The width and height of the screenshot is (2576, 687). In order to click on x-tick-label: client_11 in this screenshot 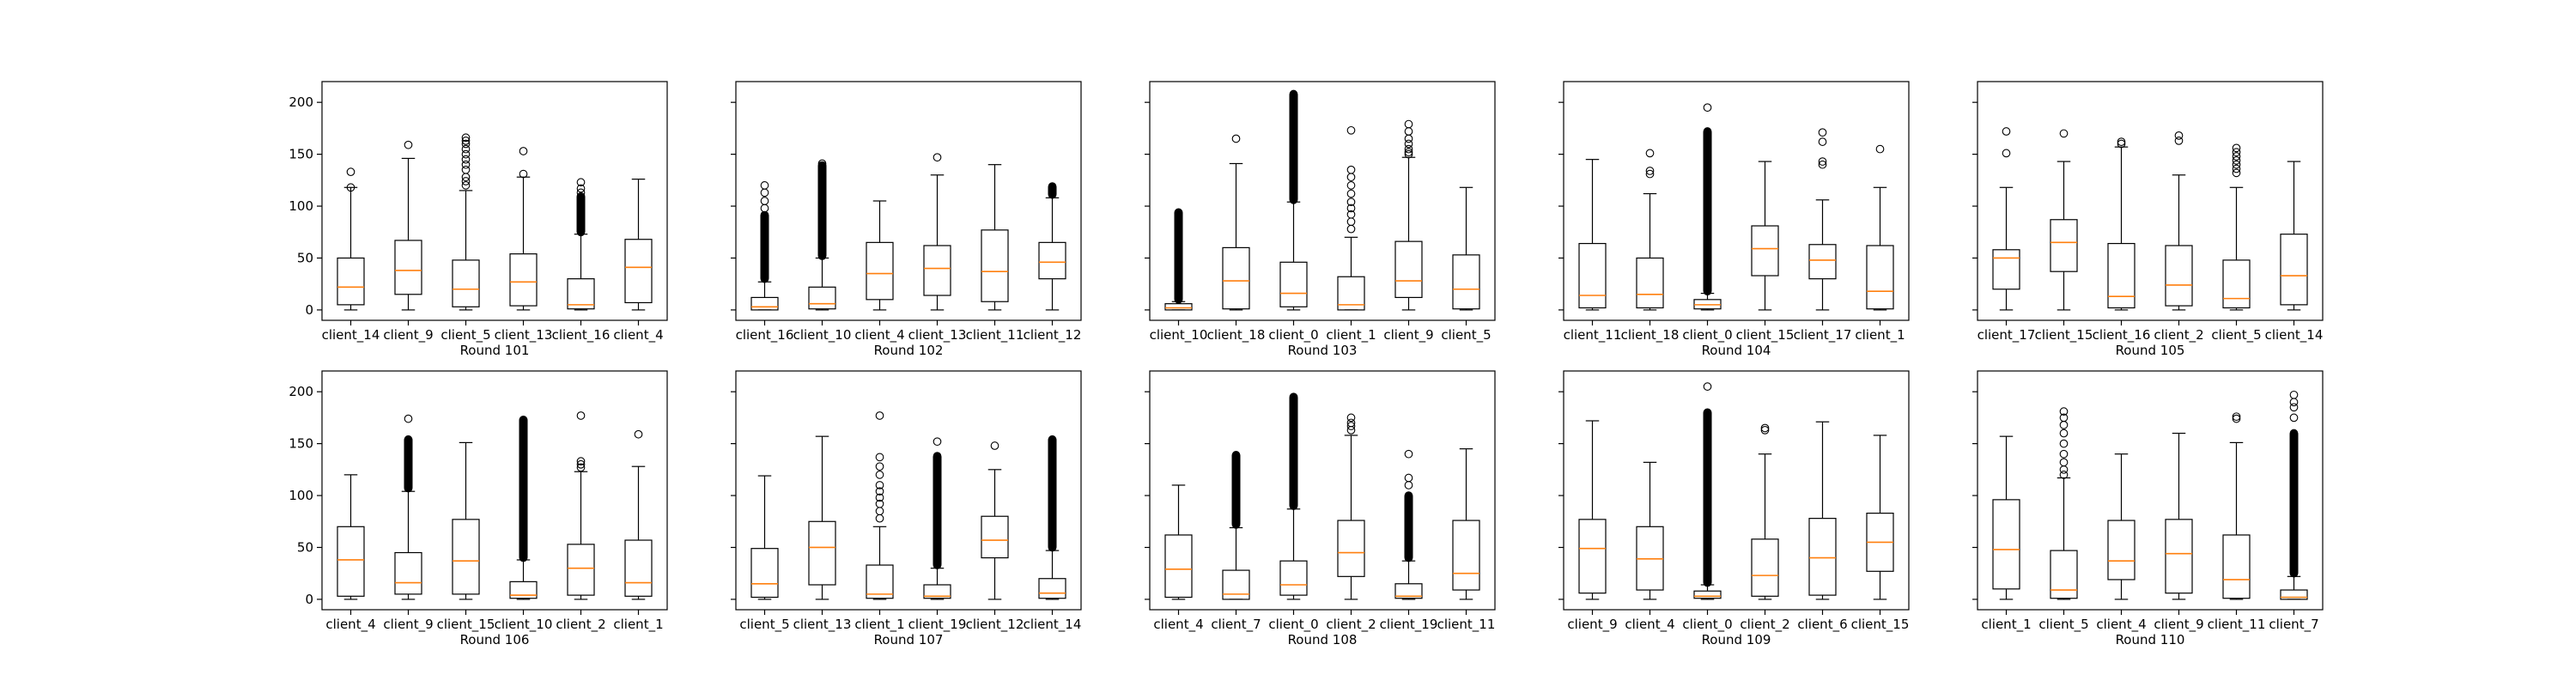, I will do `click(995, 335)`.